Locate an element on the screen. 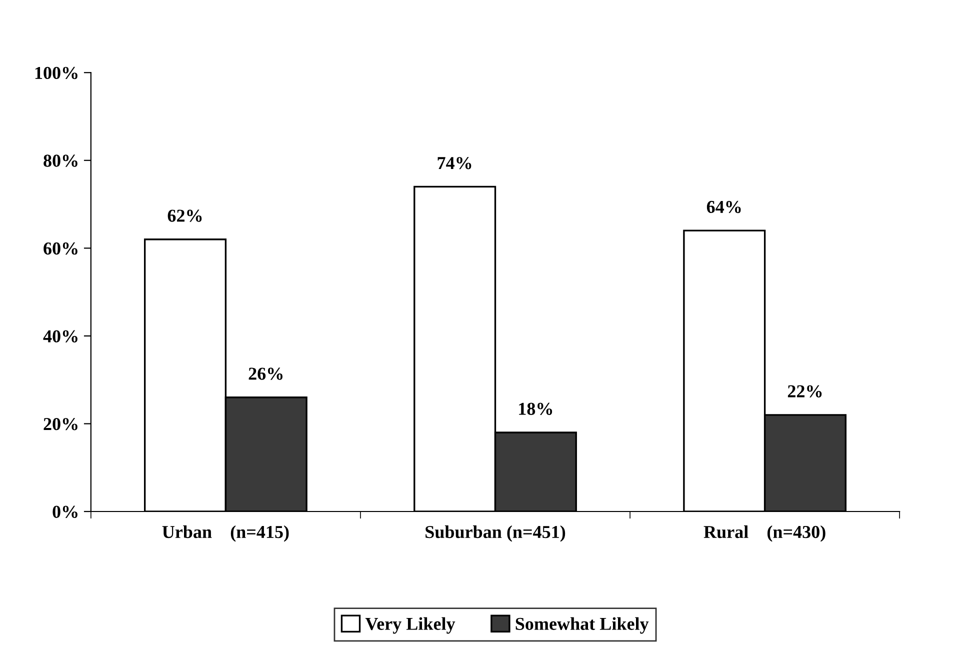 The height and width of the screenshot is (660, 957). legend-label: Somewhat Likely is located at coordinates (582, 625).